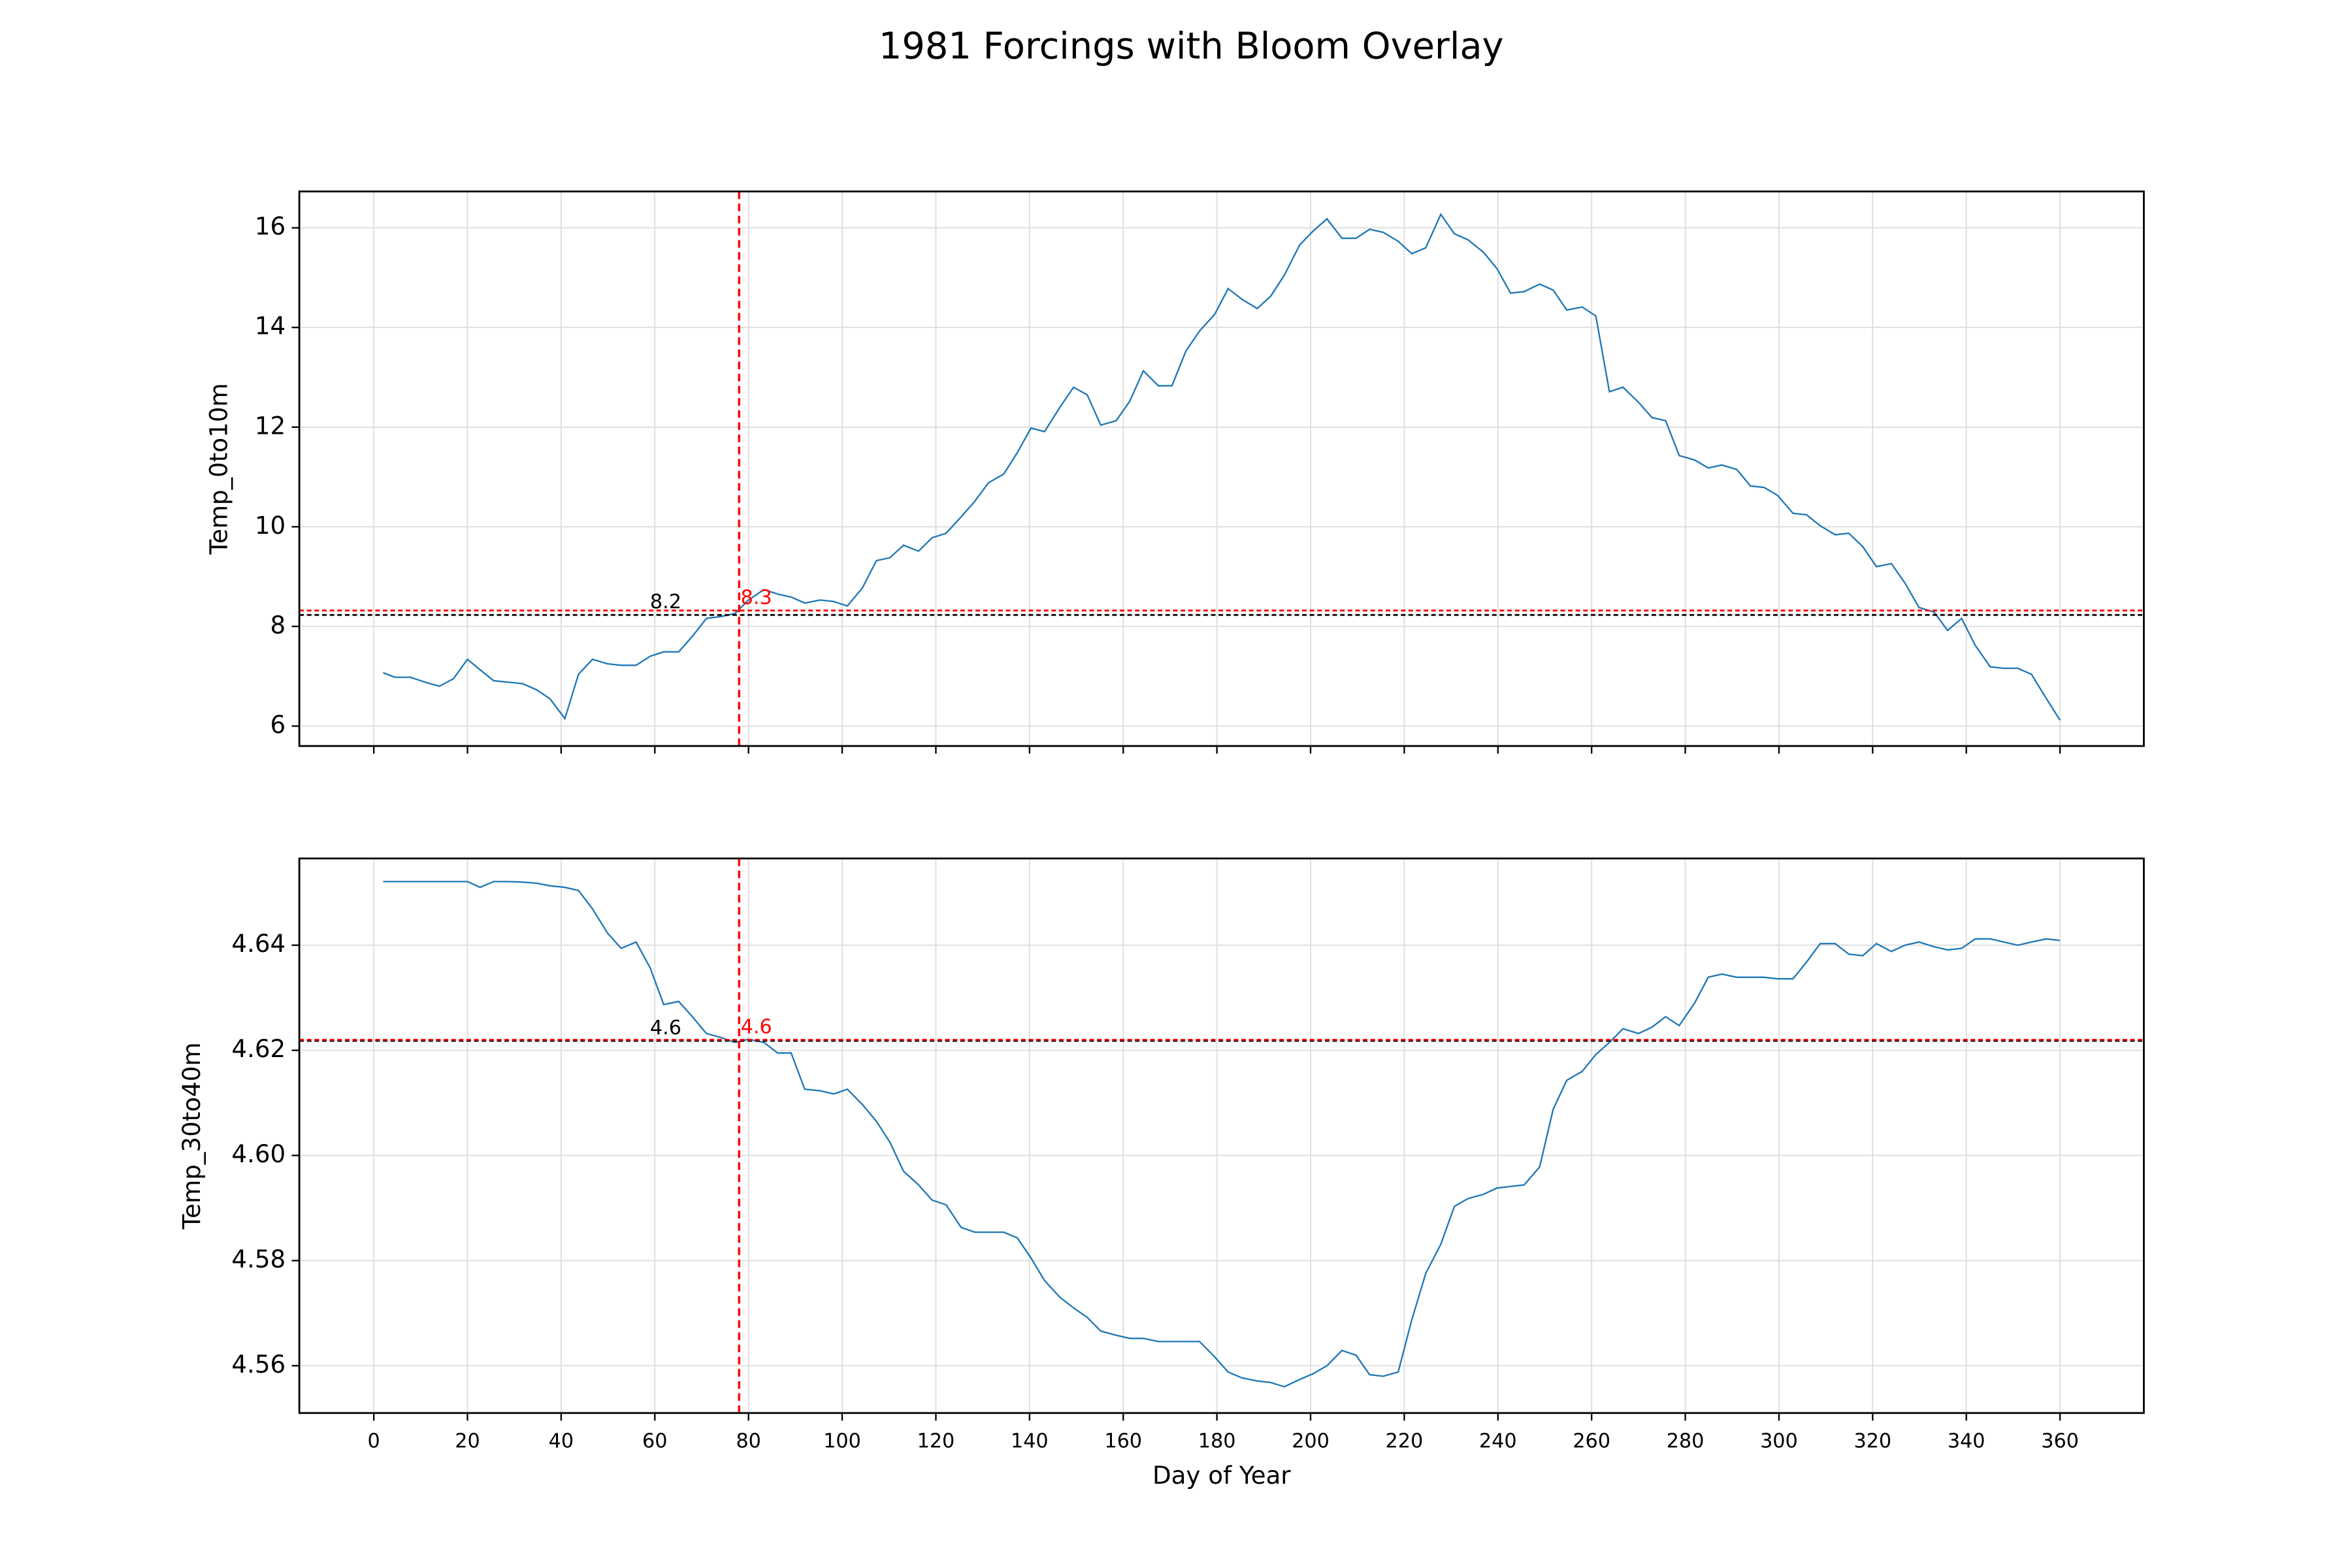 This screenshot has width=2352, height=1568. Describe the element at coordinates (467, 1440) in the screenshot. I see `x-tick-label: 20` at that location.